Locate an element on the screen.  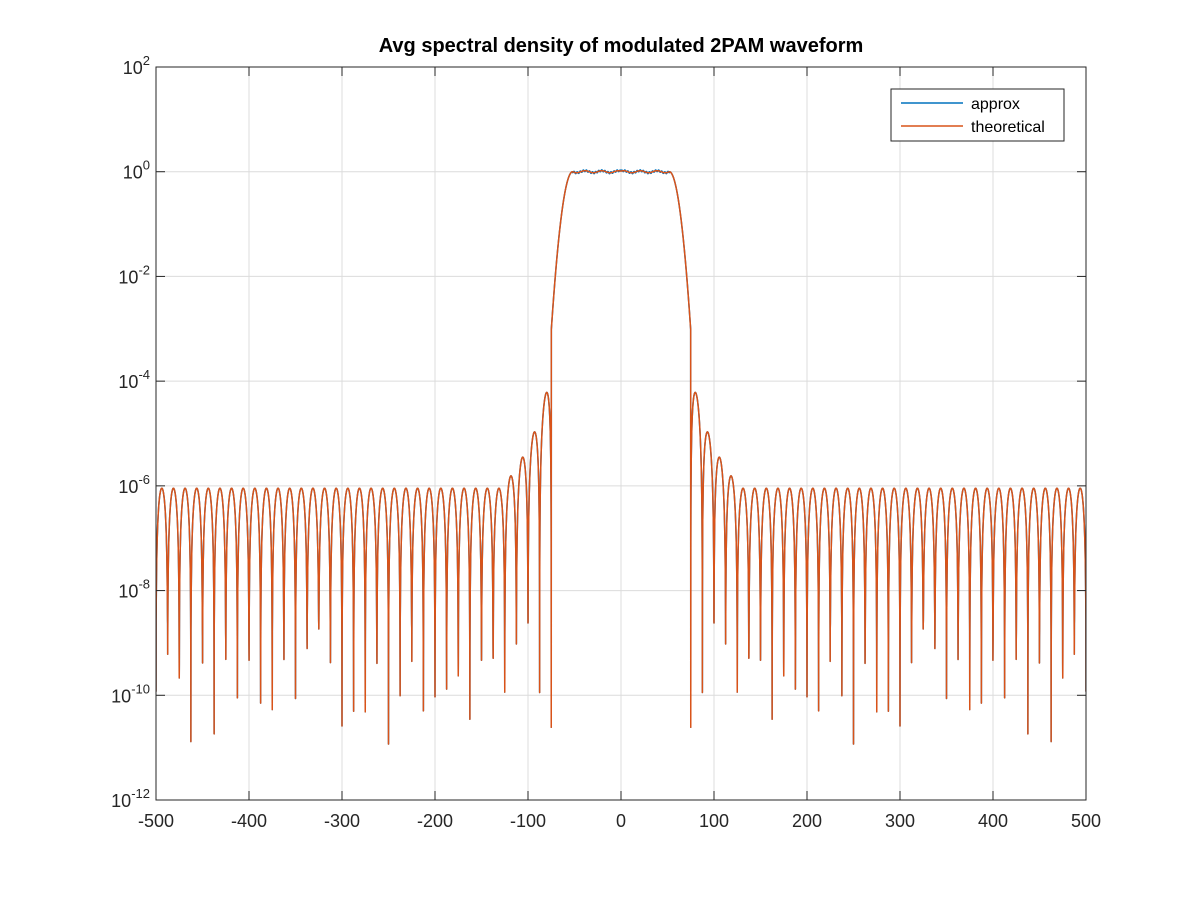
x-tick-label: -400 is located at coordinates (249, 821).